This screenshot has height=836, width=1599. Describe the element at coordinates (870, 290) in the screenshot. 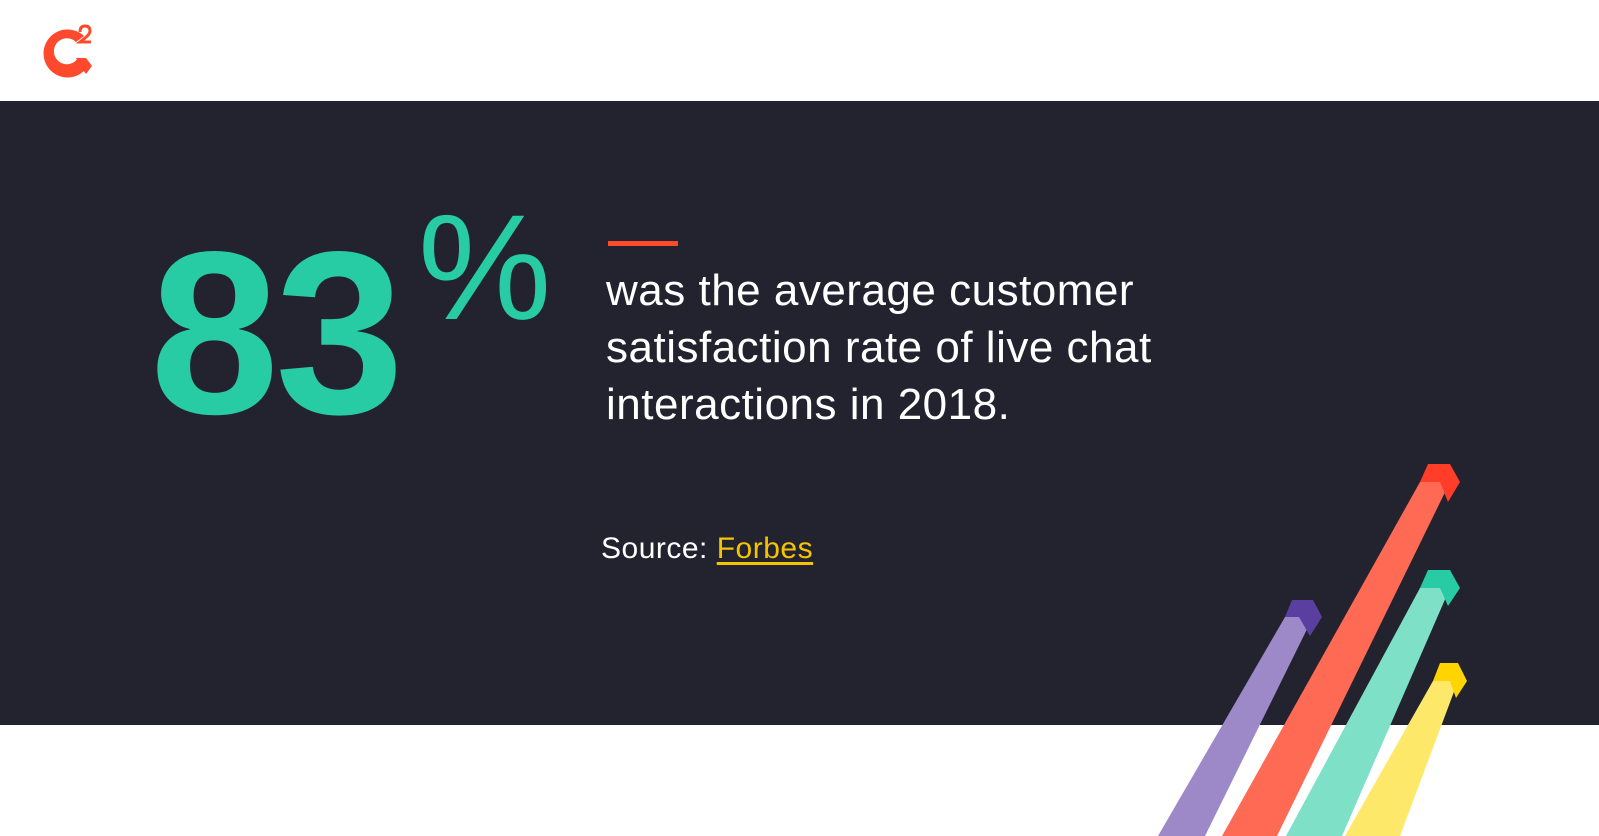

I see `description-line: was the average customer` at that location.